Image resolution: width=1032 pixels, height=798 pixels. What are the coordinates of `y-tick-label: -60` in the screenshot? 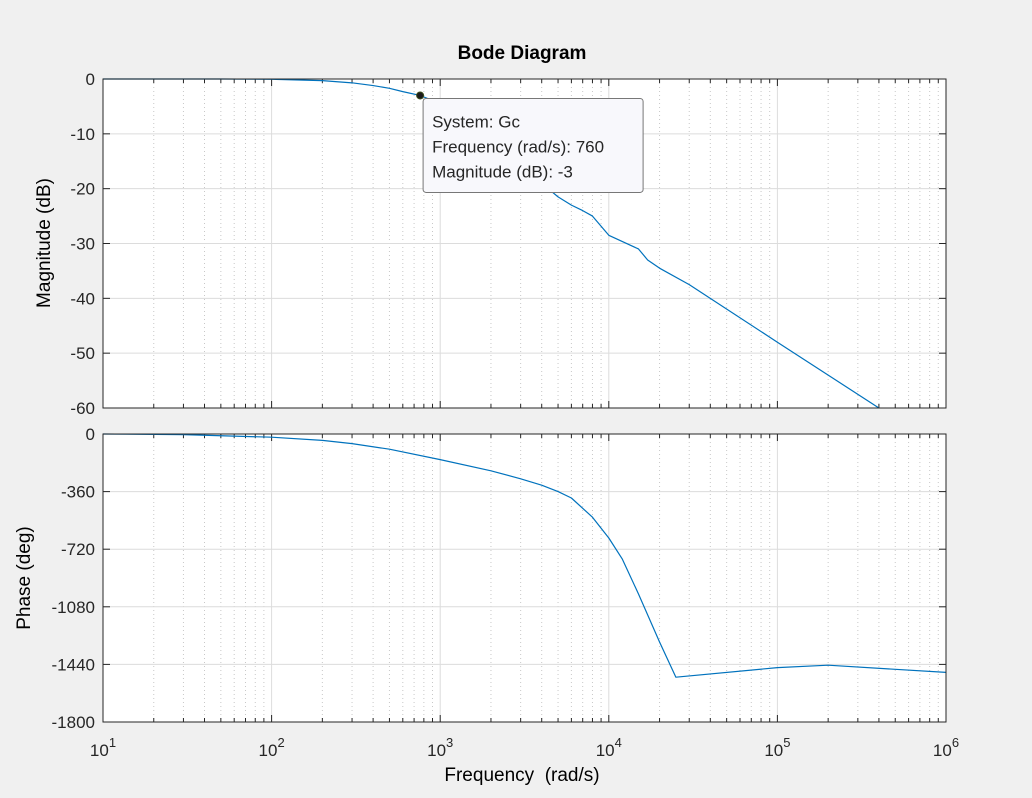 It's located at (82, 408).